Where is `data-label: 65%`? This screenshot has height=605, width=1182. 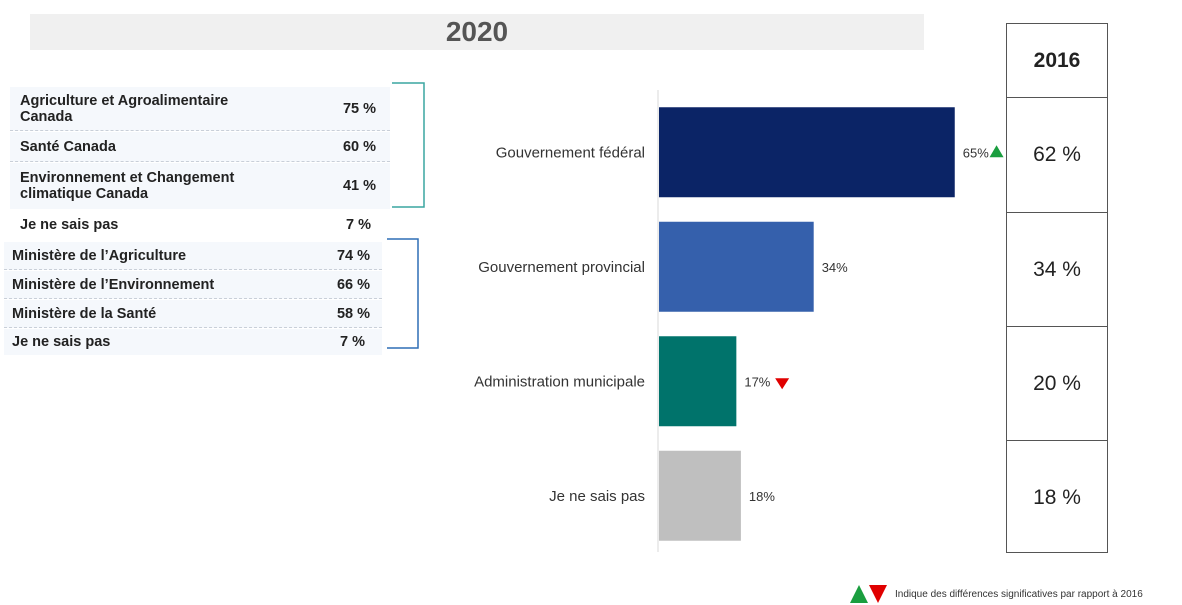
data-label: 65% is located at coordinates (976, 152).